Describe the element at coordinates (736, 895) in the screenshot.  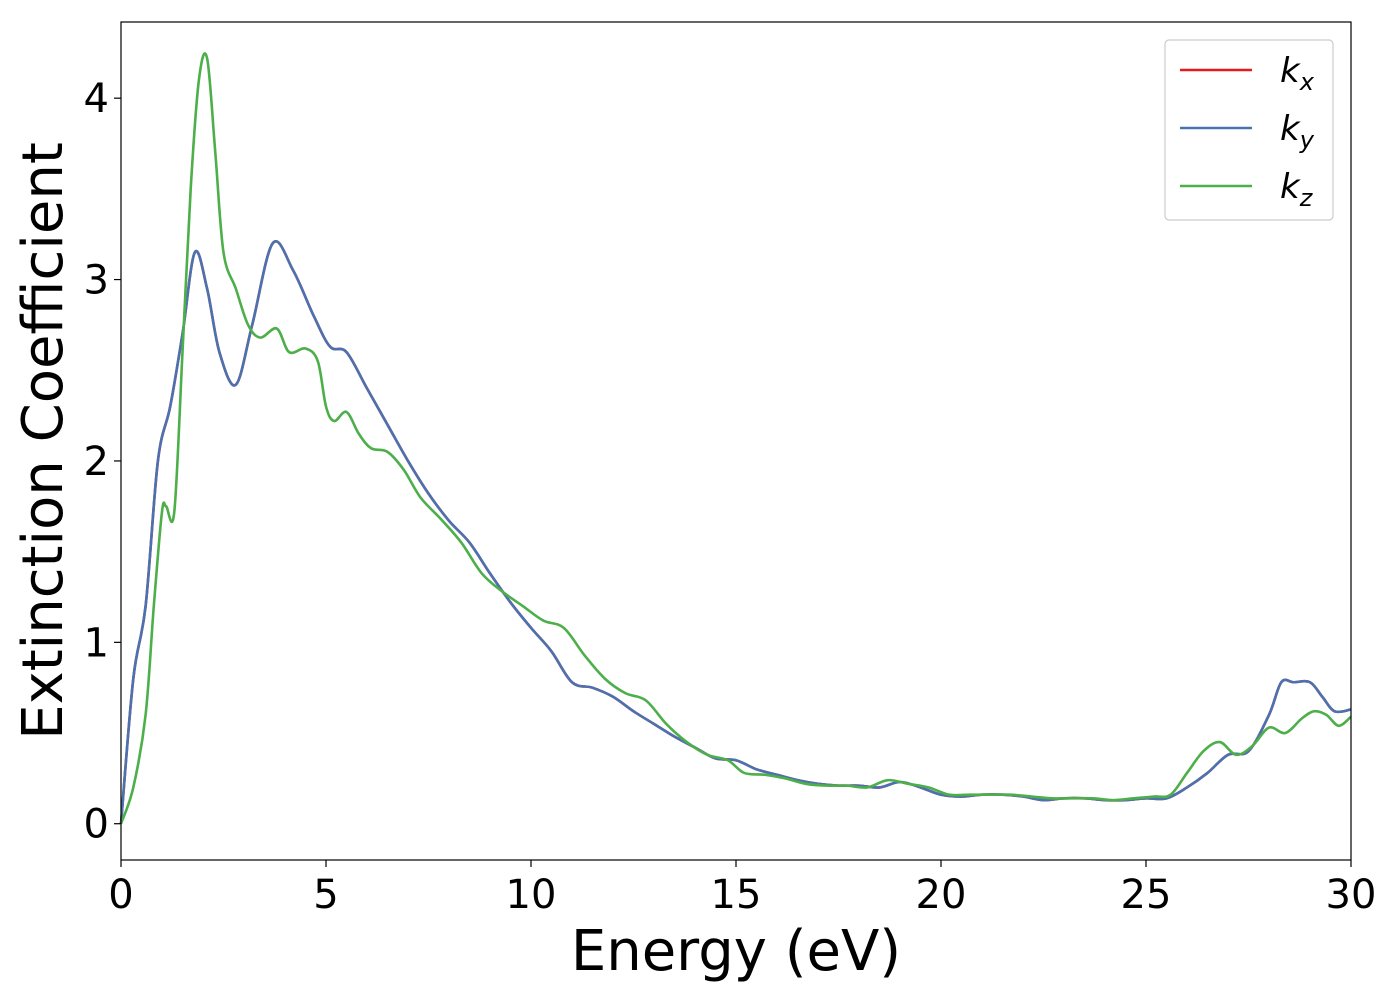
I see `x-tick-label: 15` at that location.